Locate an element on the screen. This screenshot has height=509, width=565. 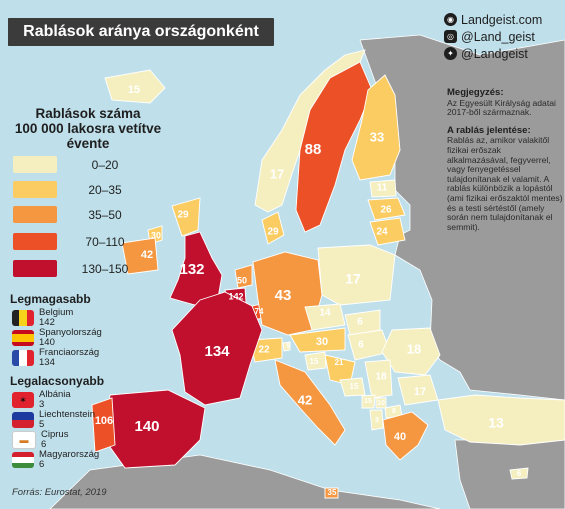
social-twitter: ✦ @Landgeist is located at coordinates (493, 53).